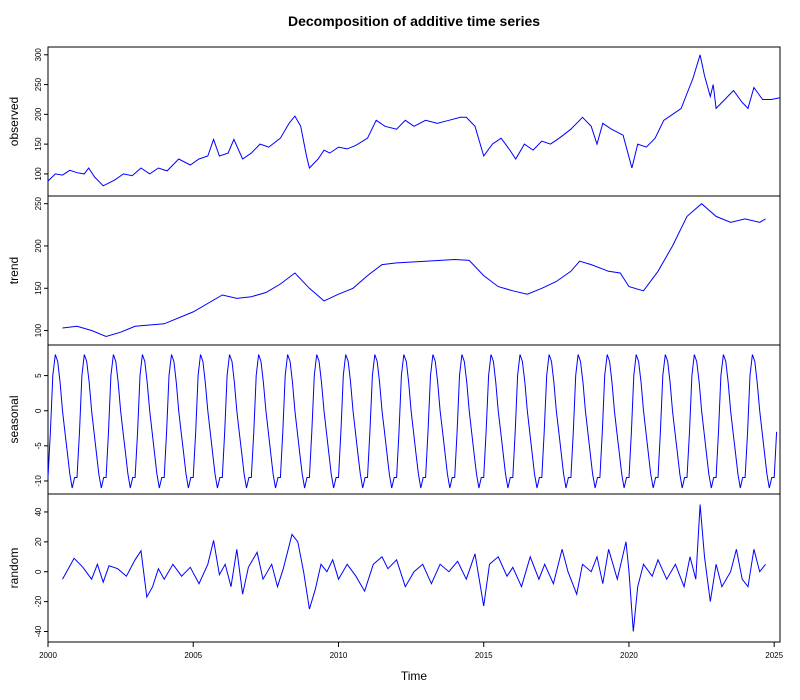 The image size is (800, 700). Describe the element at coordinates (38, 375) in the screenshot. I see `seasonal-ytick-label: 5` at that location.